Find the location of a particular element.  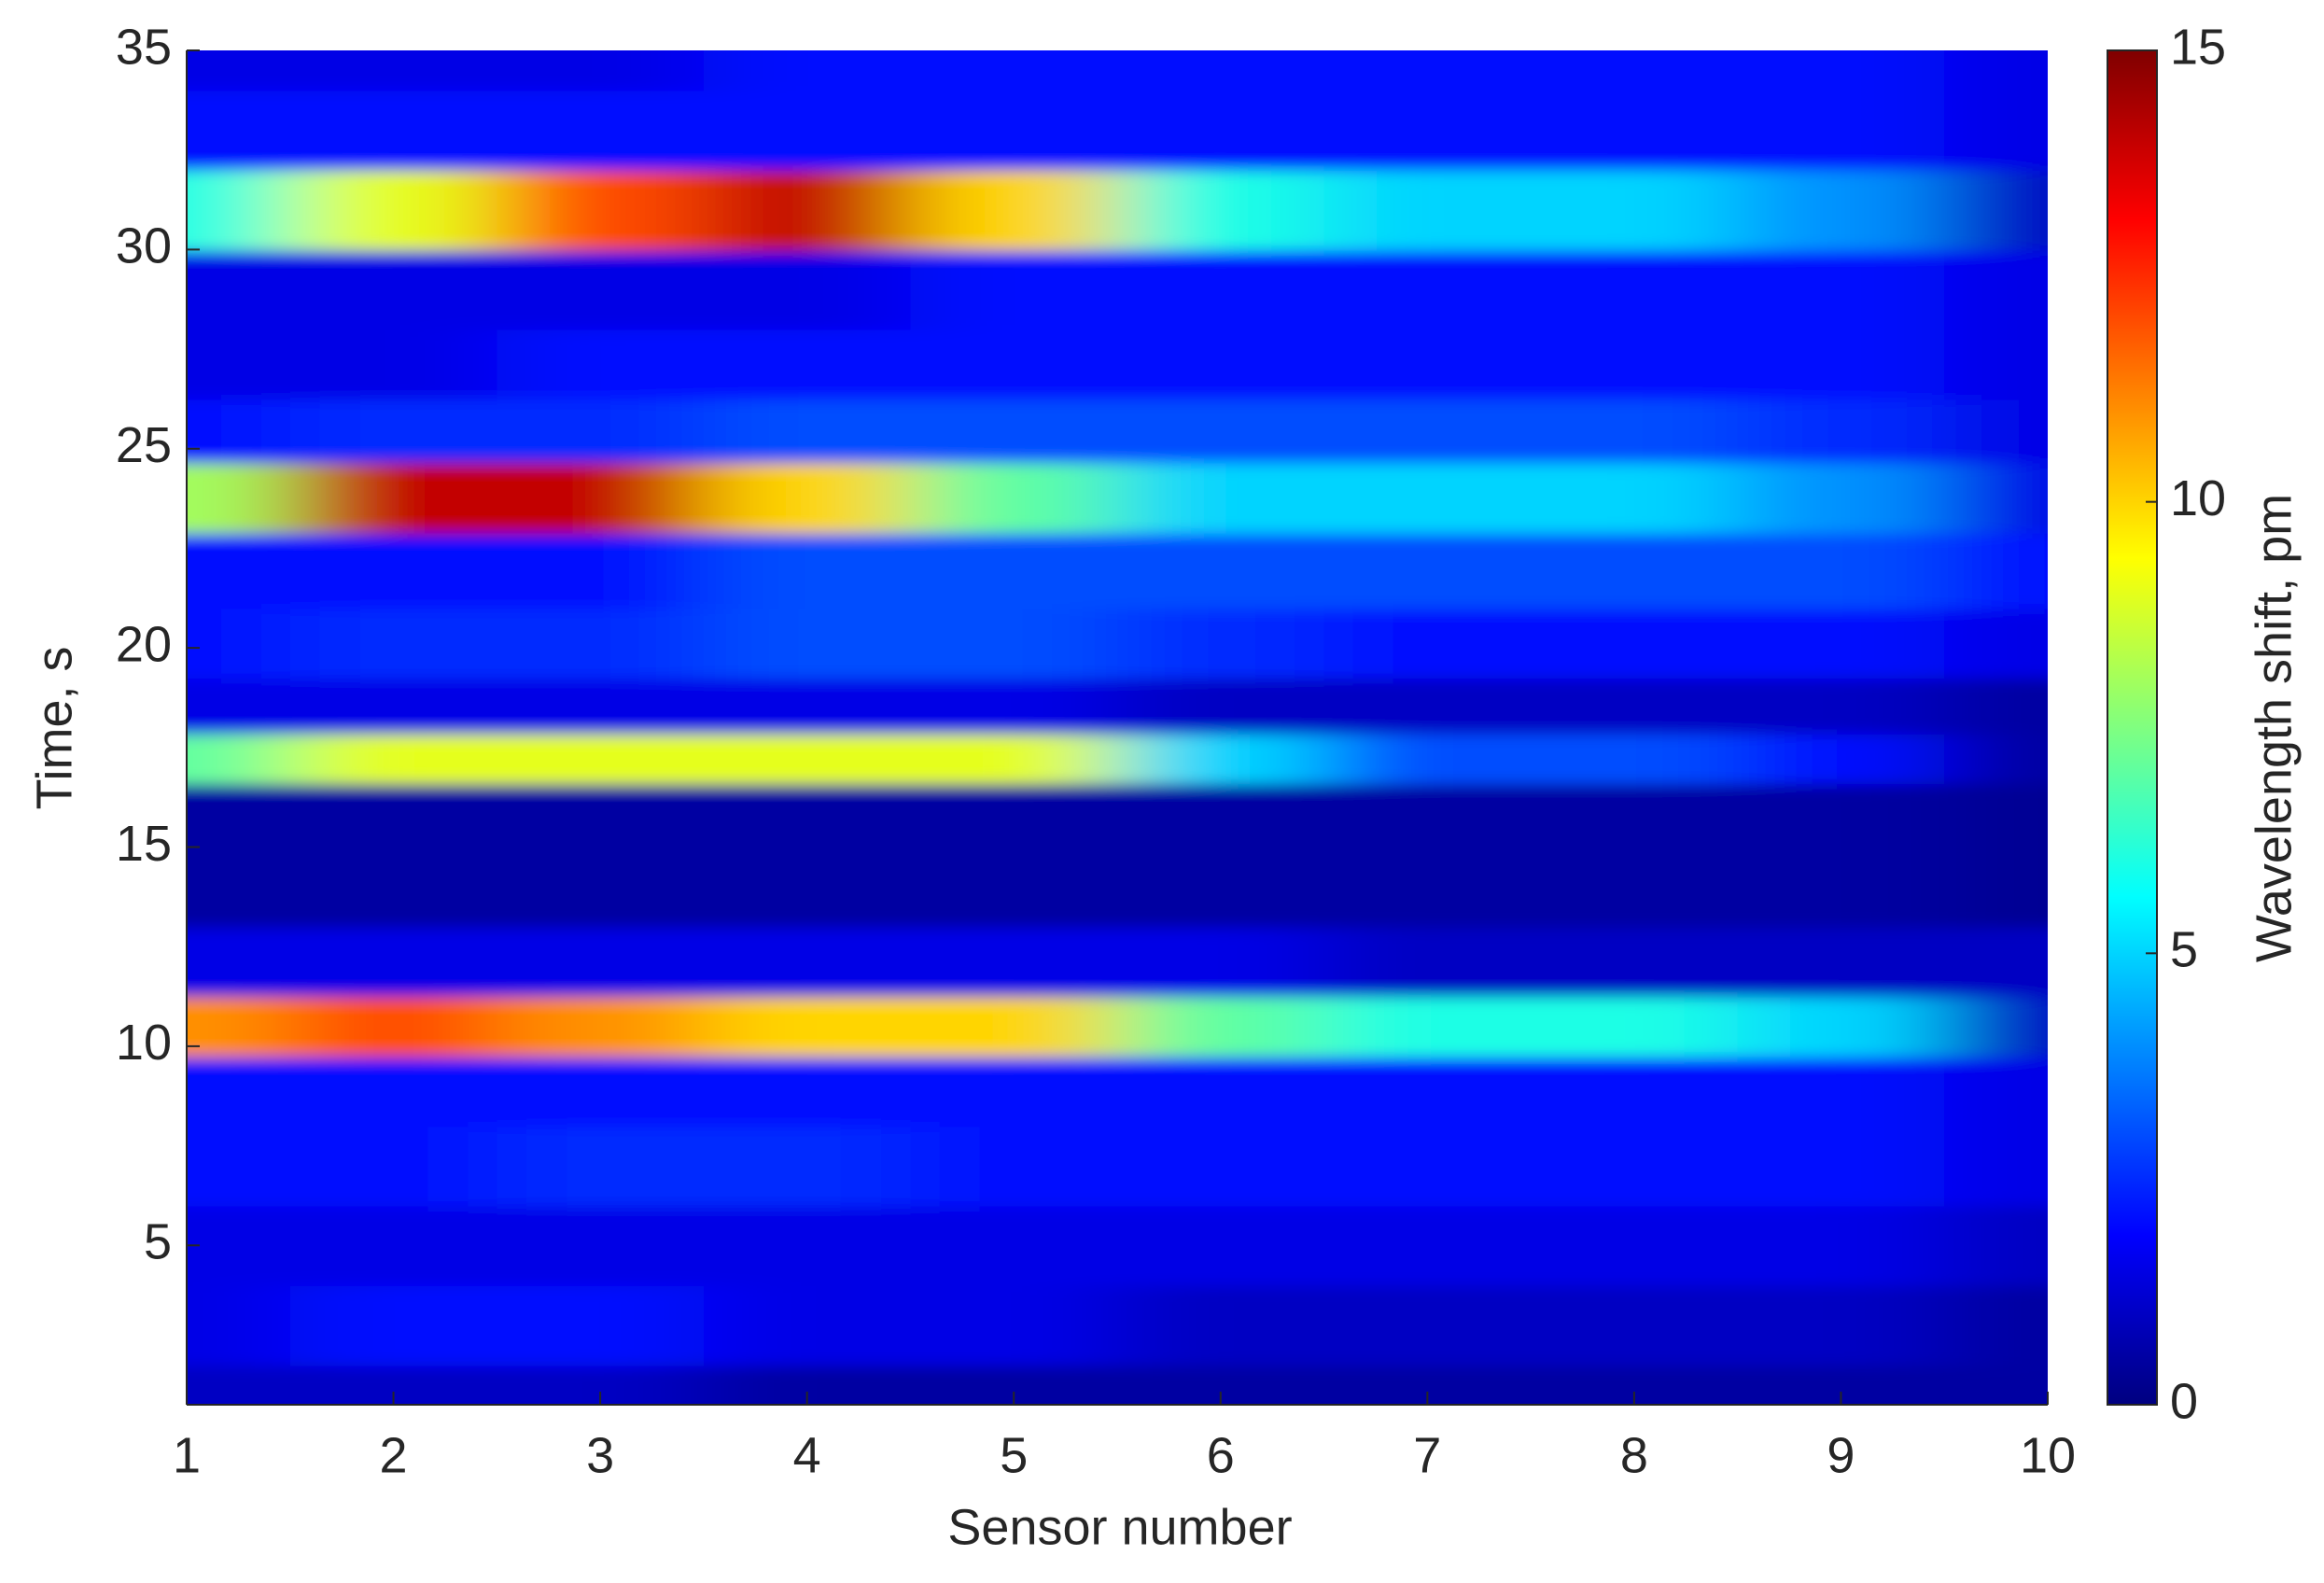

y-tick-label: 15 is located at coordinates (144, 844).